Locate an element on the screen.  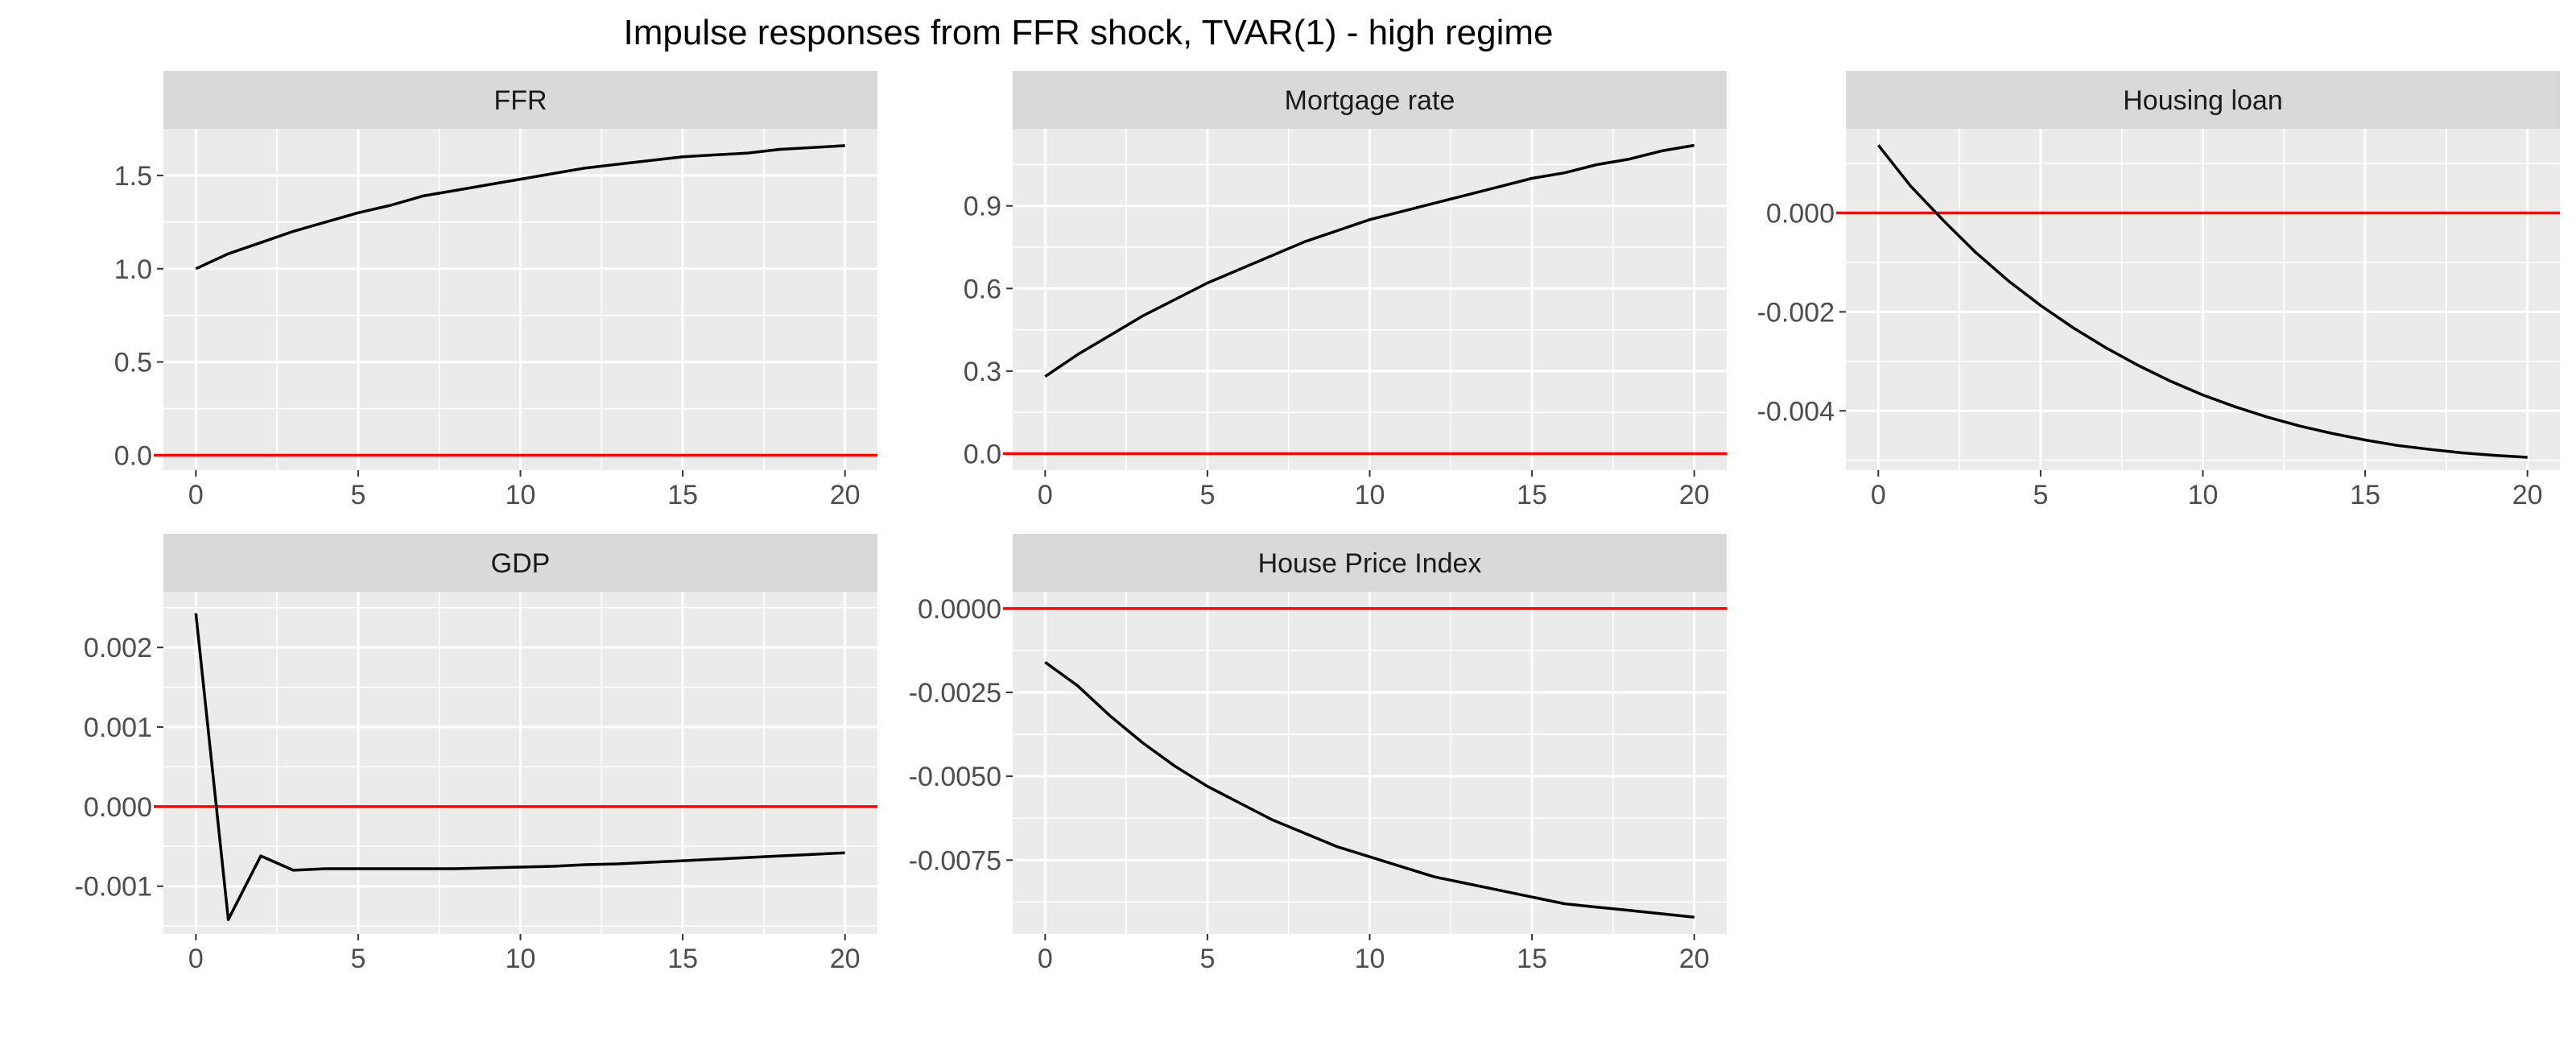
y-tick-label: 0.002 is located at coordinates (118, 648).